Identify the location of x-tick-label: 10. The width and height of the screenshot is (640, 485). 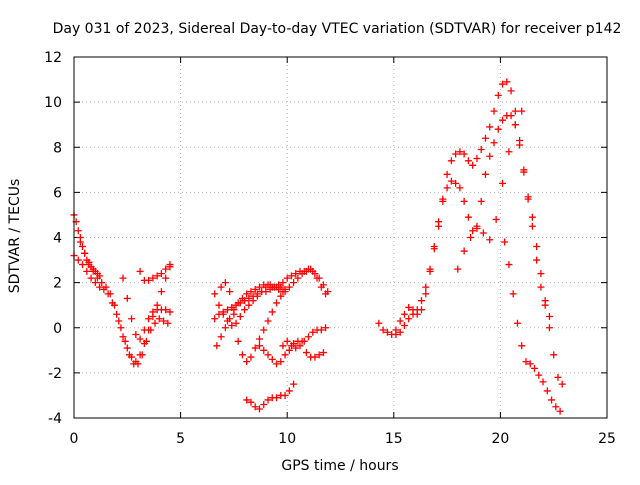
(287, 439).